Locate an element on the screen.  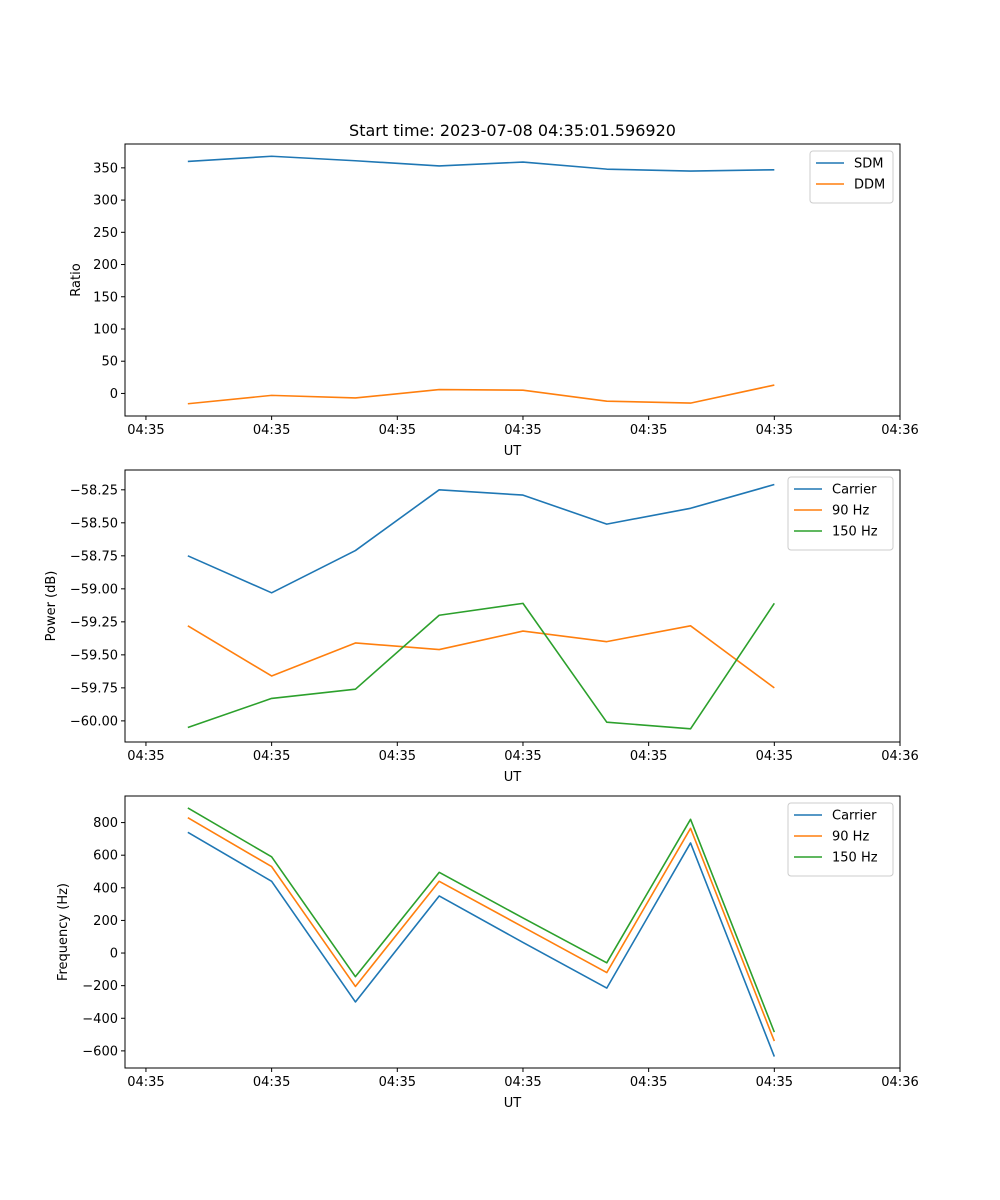
y-tick-label: −400 is located at coordinates (100, 1019).